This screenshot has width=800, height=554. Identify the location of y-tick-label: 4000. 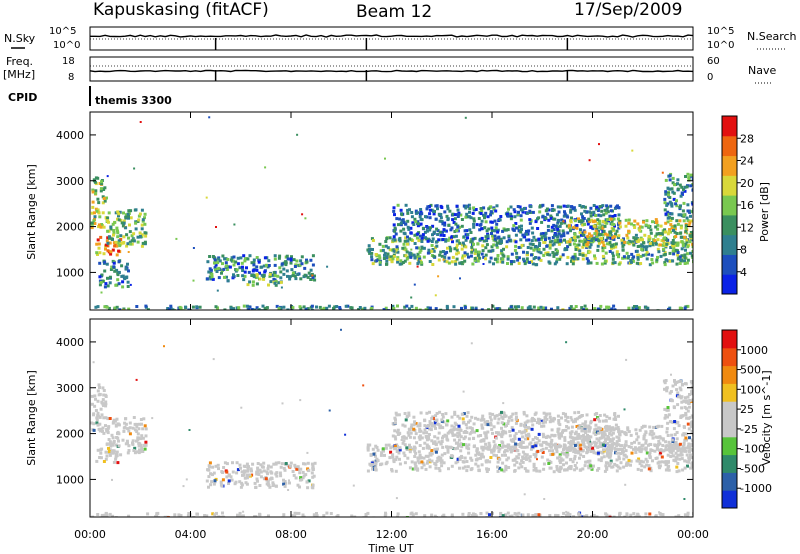
(70, 135).